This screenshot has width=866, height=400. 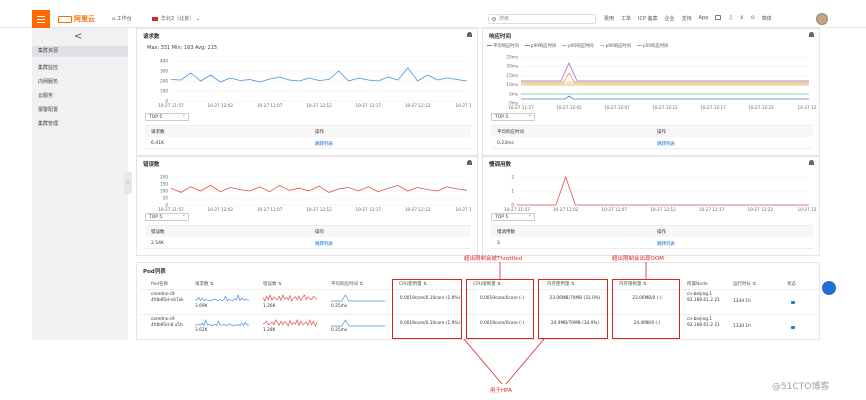 What do you see at coordinates (176, 18) in the screenshot?
I see `region-selector: 华北2（北京） ⌄` at bounding box center [176, 18].